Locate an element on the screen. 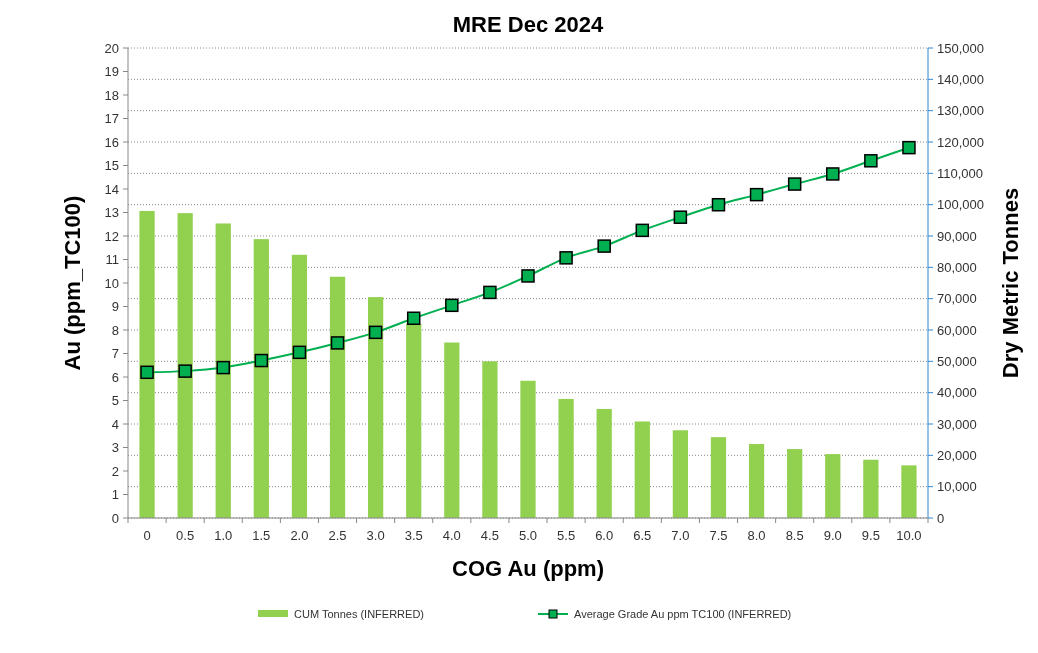 The height and width of the screenshot is (653, 1038). x-tick-label: 3.0 is located at coordinates (375, 535).